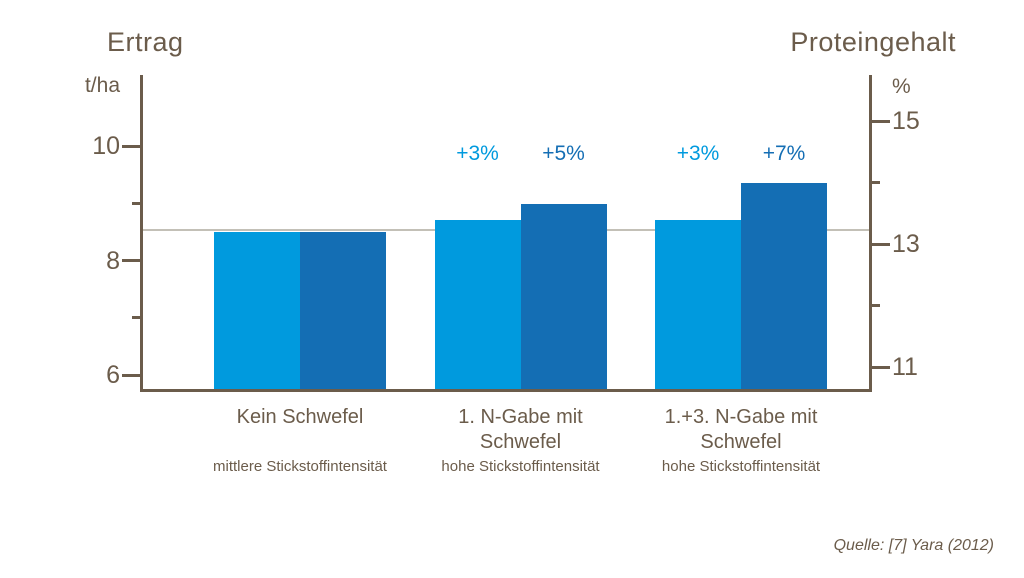  What do you see at coordinates (741, 430) in the screenshot?
I see `group-label-3: 1.+3. N-Gabe mit Schwefel` at bounding box center [741, 430].